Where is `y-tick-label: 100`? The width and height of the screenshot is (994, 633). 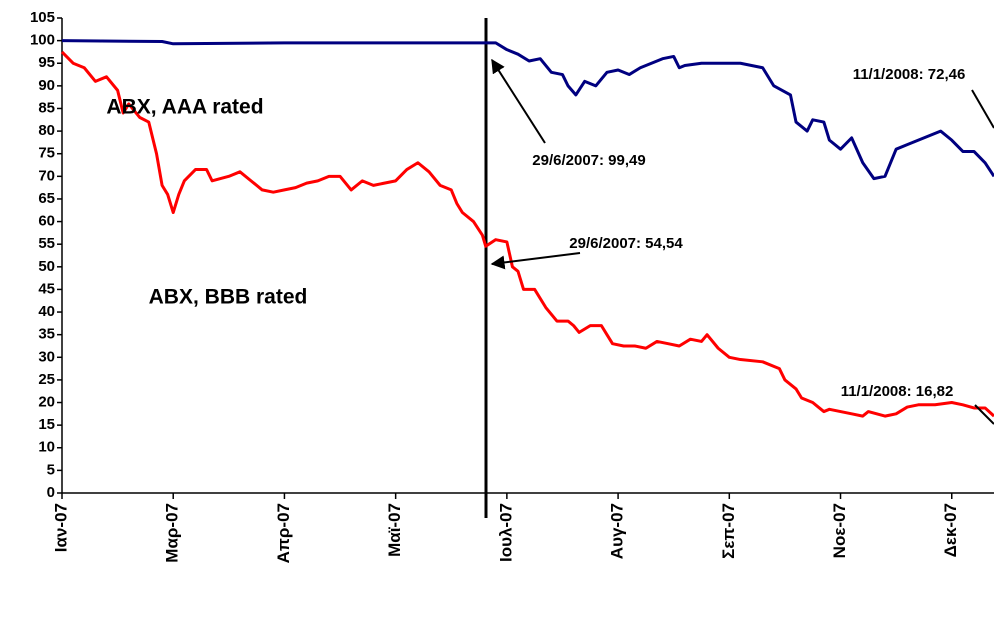
y-tick-label: 100 is located at coordinates (42, 40).